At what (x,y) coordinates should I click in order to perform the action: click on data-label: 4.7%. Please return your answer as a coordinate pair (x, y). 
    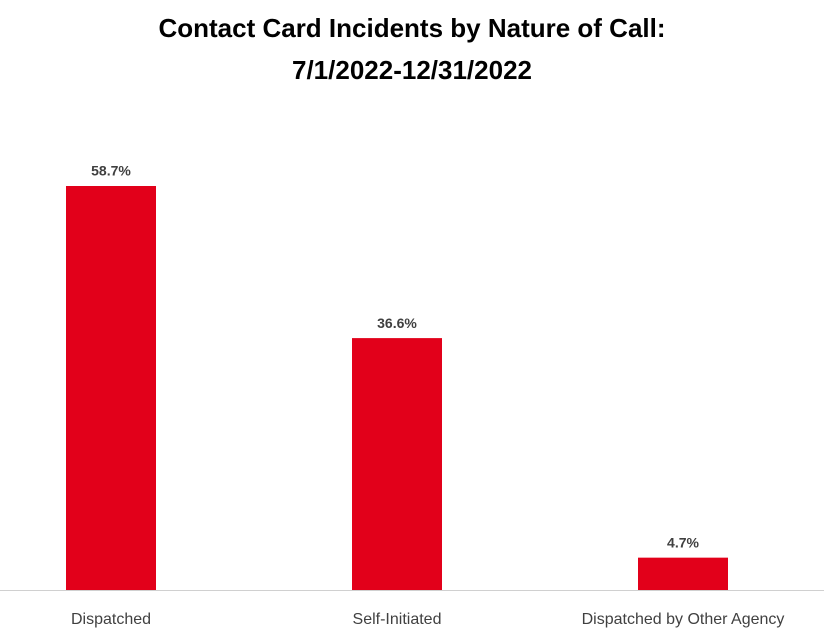
    Looking at the image, I should click on (683, 542).